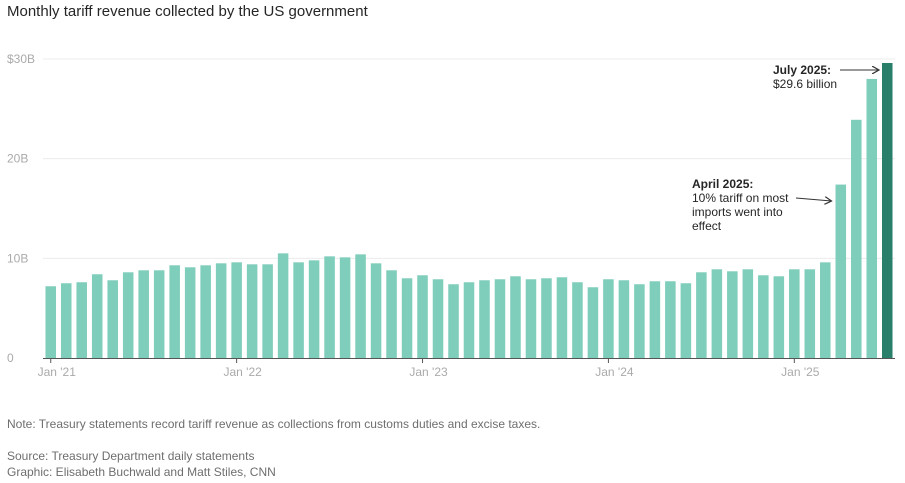 This screenshot has width=905, height=483. What do you see at coordinates (57, 372) in the screenshot?
I see `x-tick-label: Jan '21` at bounding box center [57, 372].